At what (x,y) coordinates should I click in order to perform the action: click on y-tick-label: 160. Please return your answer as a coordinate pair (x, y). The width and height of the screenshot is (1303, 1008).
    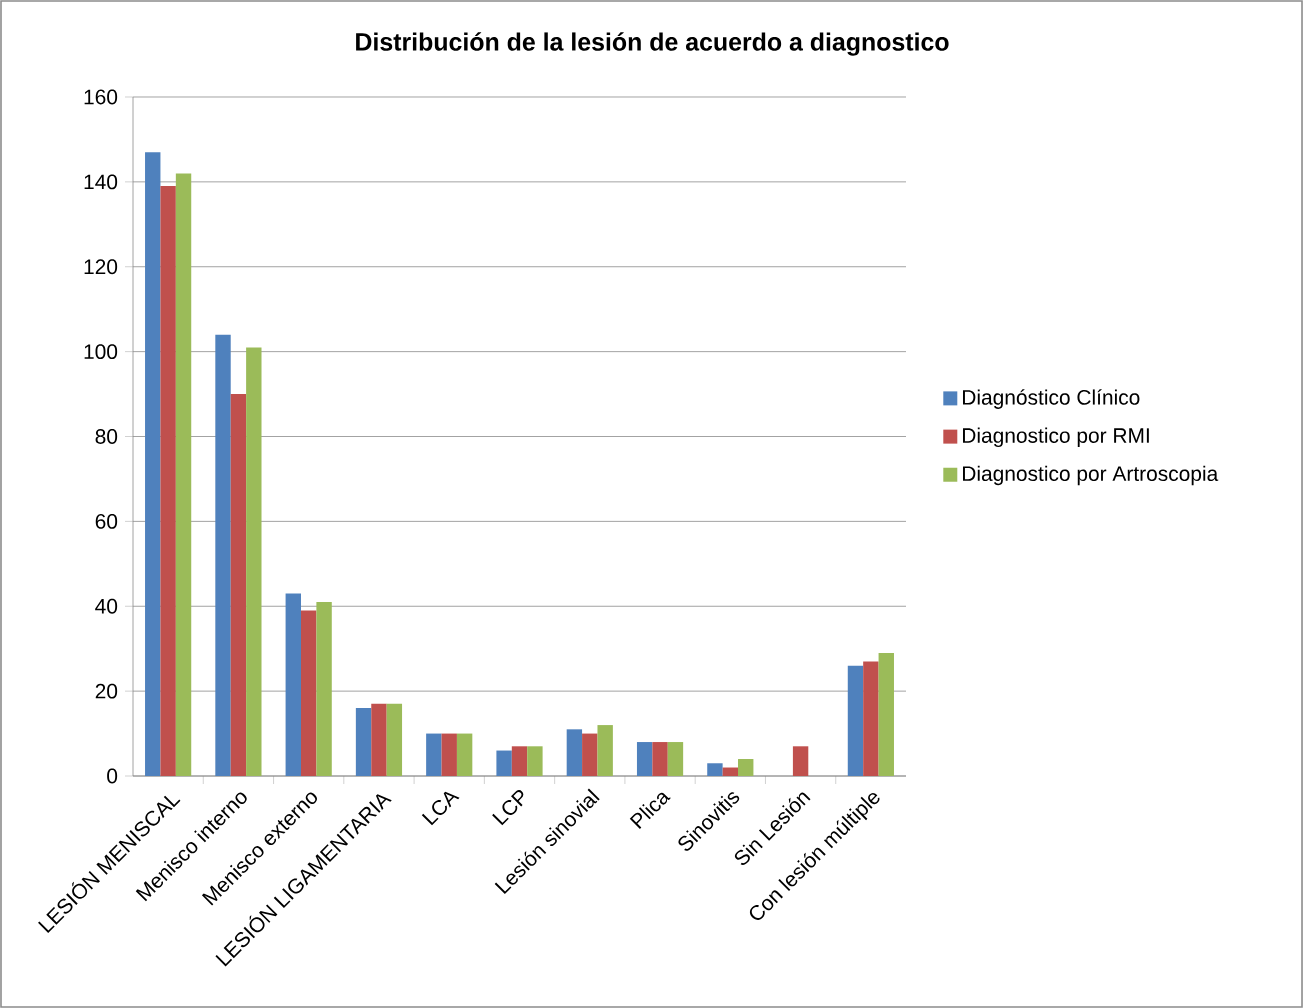
    Looking at the image, I should click on (101, 97).